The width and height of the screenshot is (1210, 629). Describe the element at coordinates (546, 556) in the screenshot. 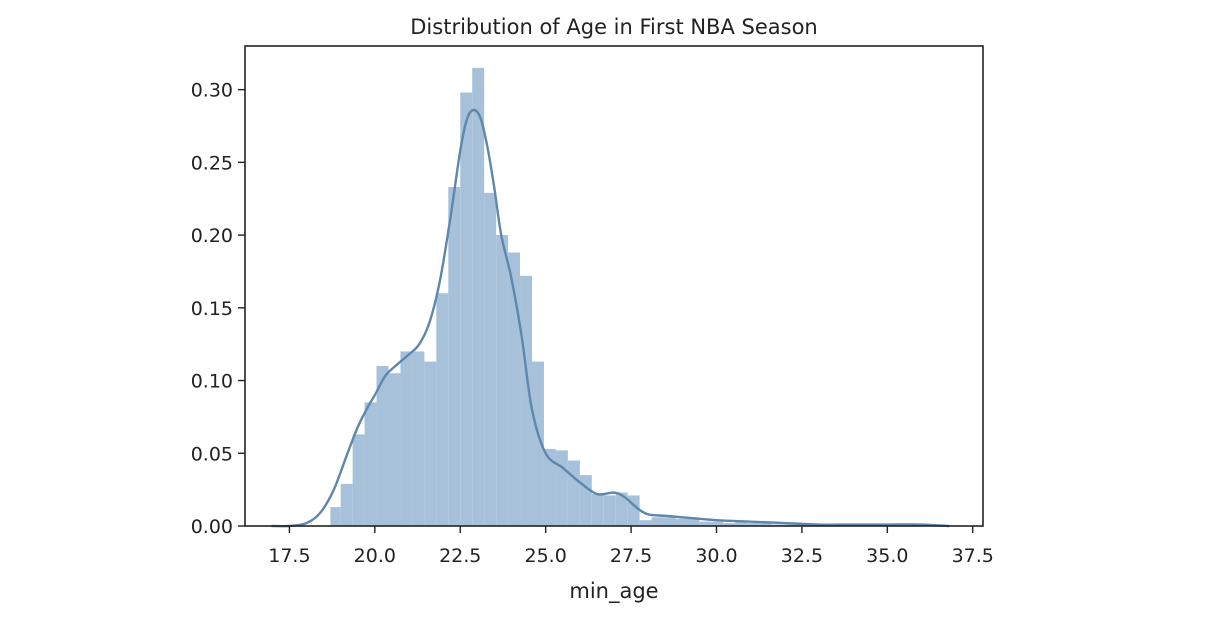

I see `x-tick-label: 25.0` at that location.